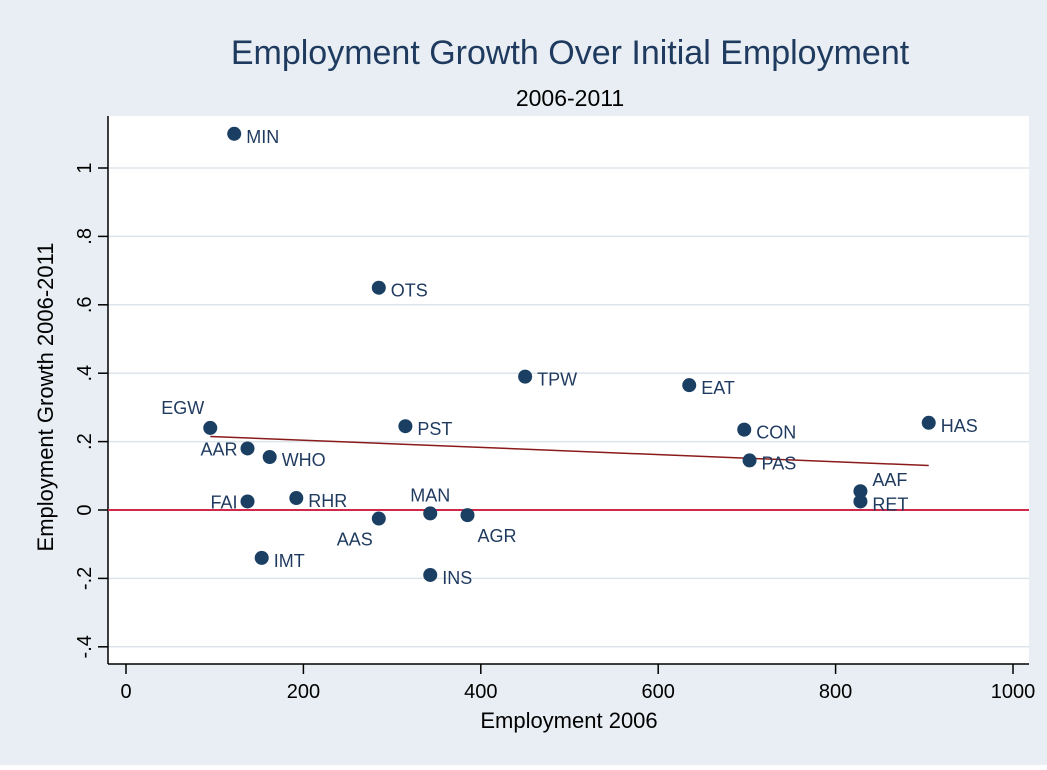  What do you see at coordinates (247, 448) in the screenshot?
I see `data-point-aar` at bounding box center [247, 448].